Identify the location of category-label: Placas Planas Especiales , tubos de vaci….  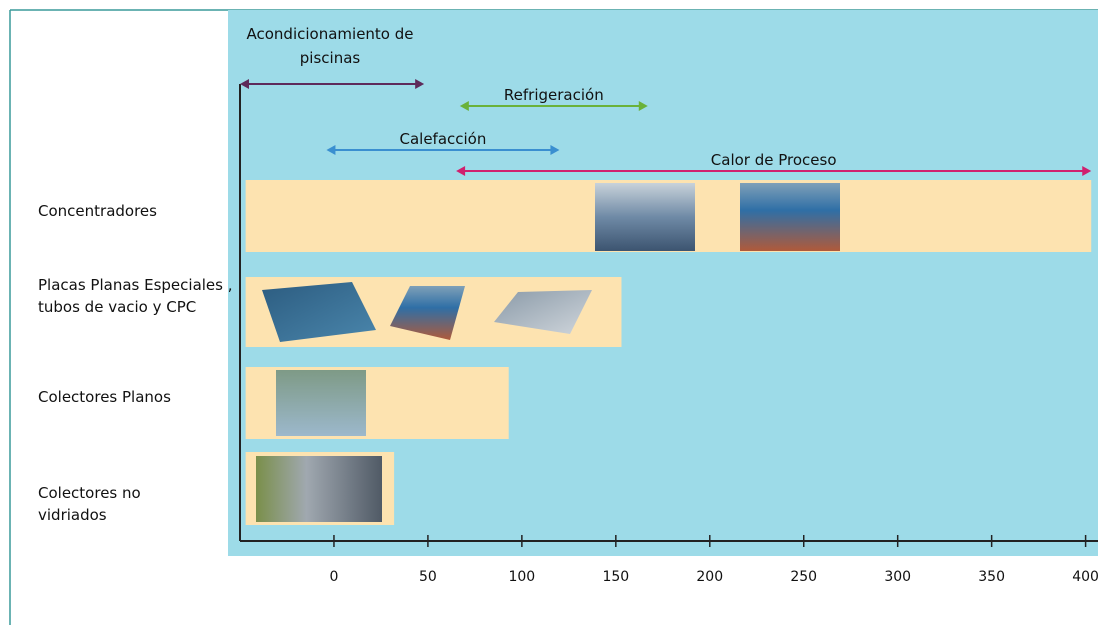
(135, 296).